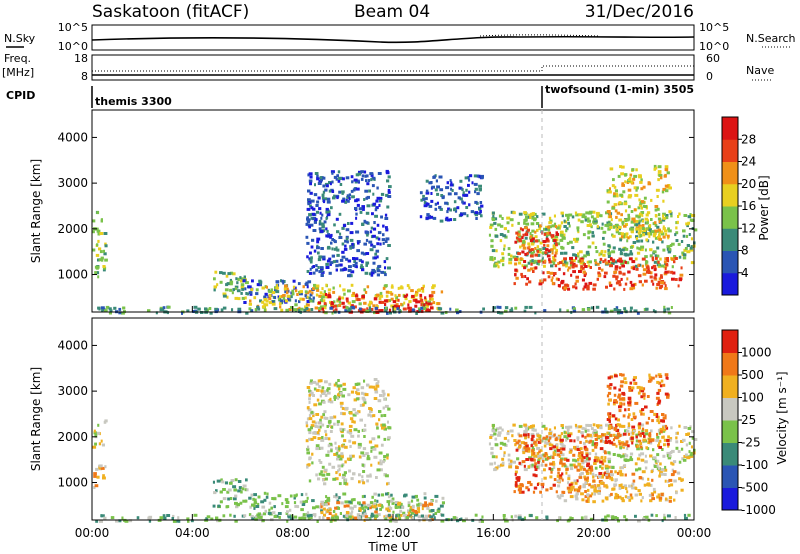 The height and width of the screenshot is (554, 800). What do you see at coordinates (748, 139) in the screenshot?
I see `power-colorbar-tick-label: 28` at bounding box center [748, 139].